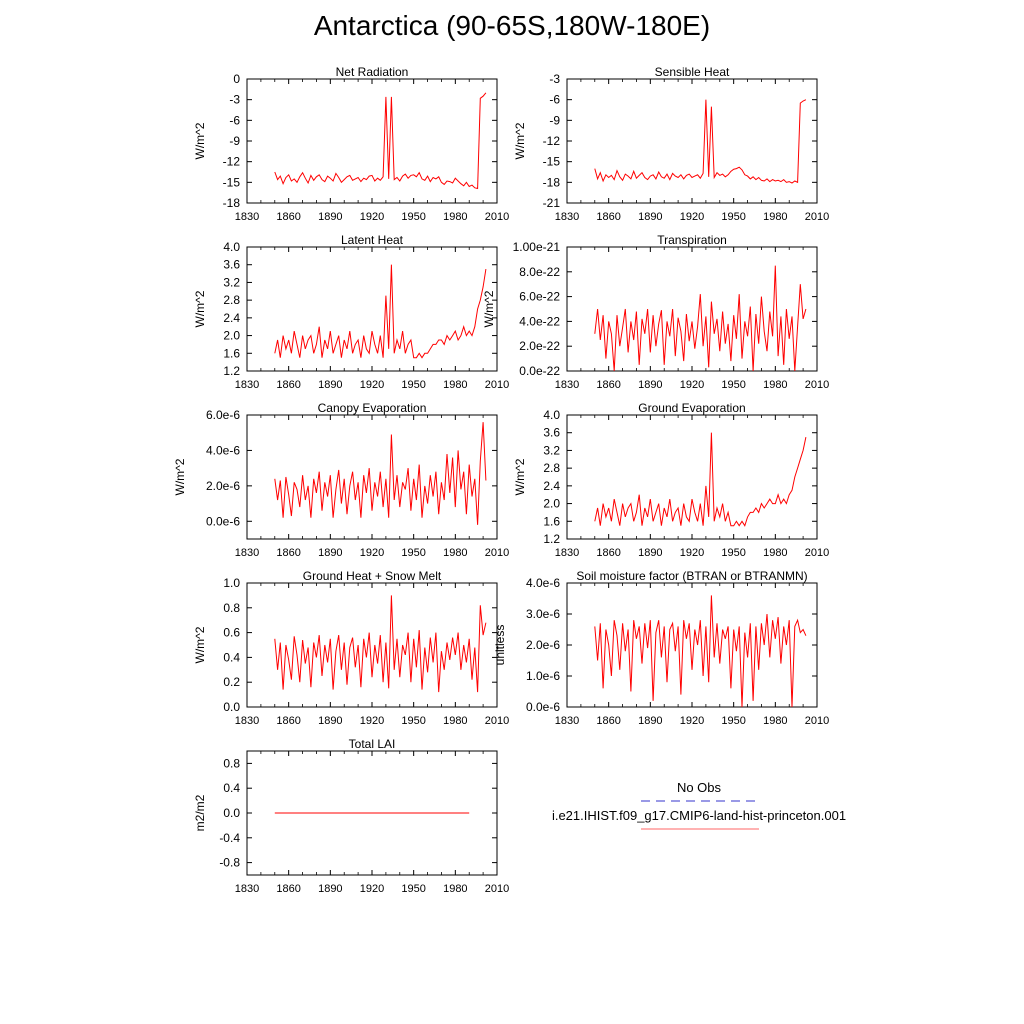 The image size is (1024, 1024). Describe the element at coordinates (551, 468) in the screenshot. I see `y-tick-label: 2.8` at that location.